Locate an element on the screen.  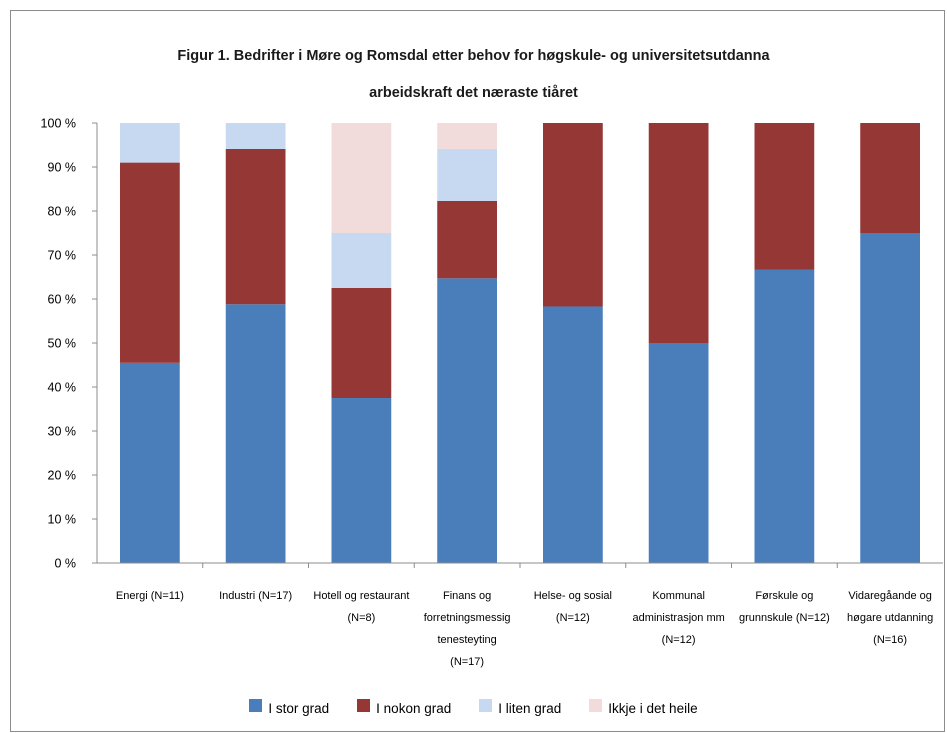
x-category-label: tenesteyting is located at coordinates (466, 640).